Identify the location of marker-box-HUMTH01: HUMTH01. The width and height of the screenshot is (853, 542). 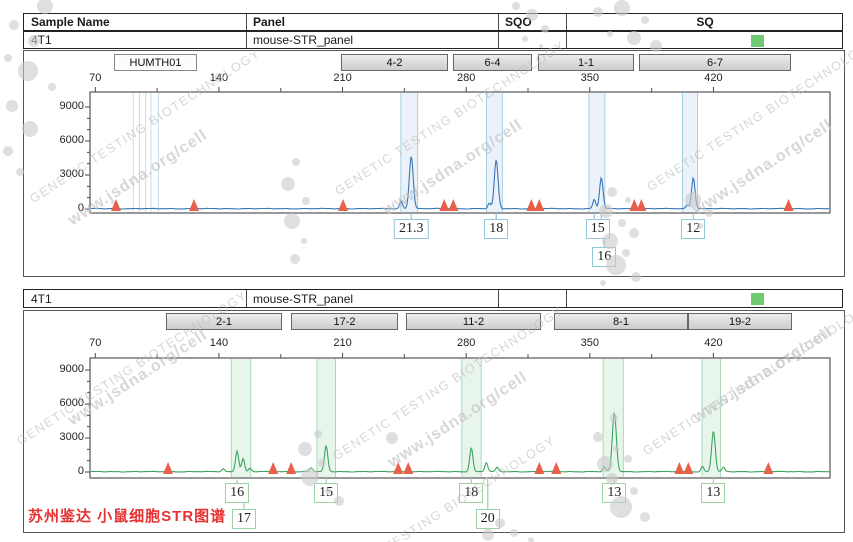
(155, 62).